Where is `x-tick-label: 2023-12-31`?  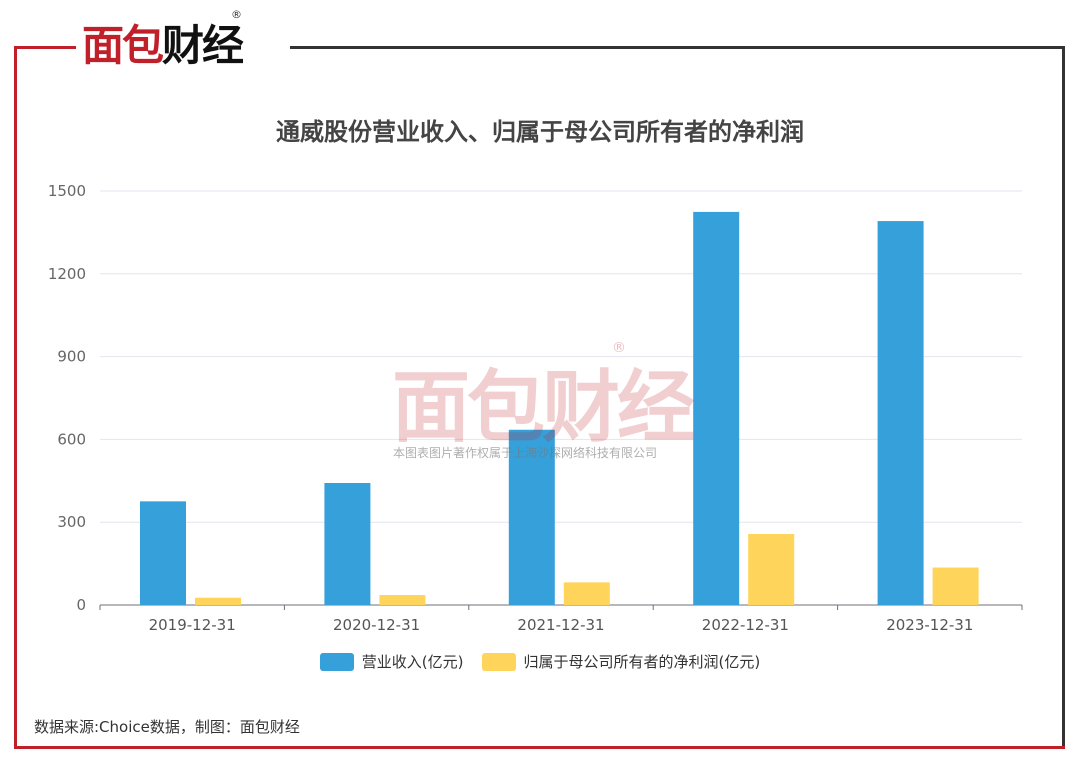 x-tick-label: 2023-12-31 is located at coordinates (929, 625).